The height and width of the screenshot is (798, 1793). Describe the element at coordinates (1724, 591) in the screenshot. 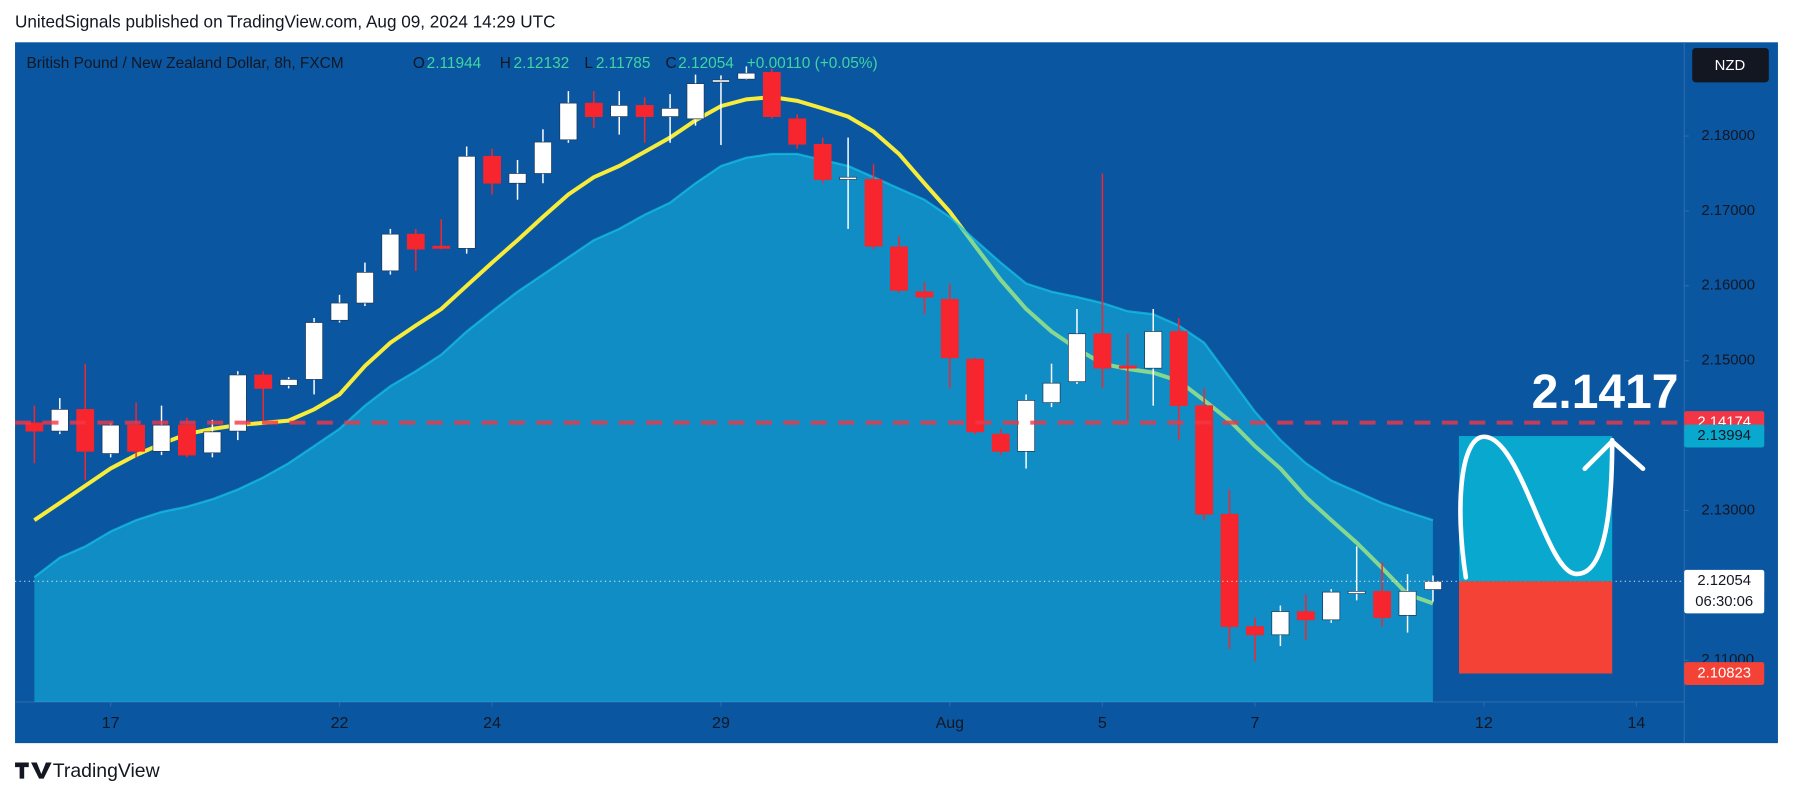

I see `close-price-label-bg` at that location.